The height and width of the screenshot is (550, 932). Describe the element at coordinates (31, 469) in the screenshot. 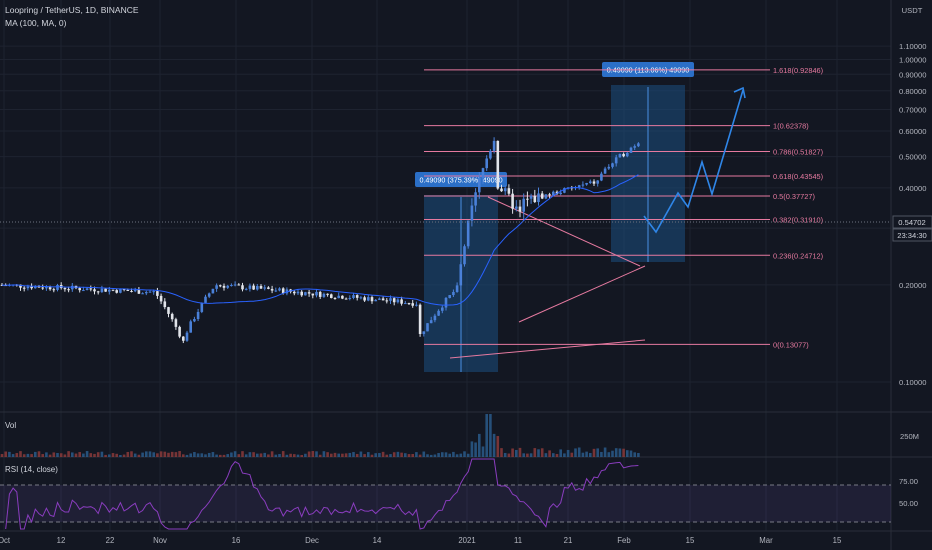

I see `rsi-label: RSI (14, close)` at that location.